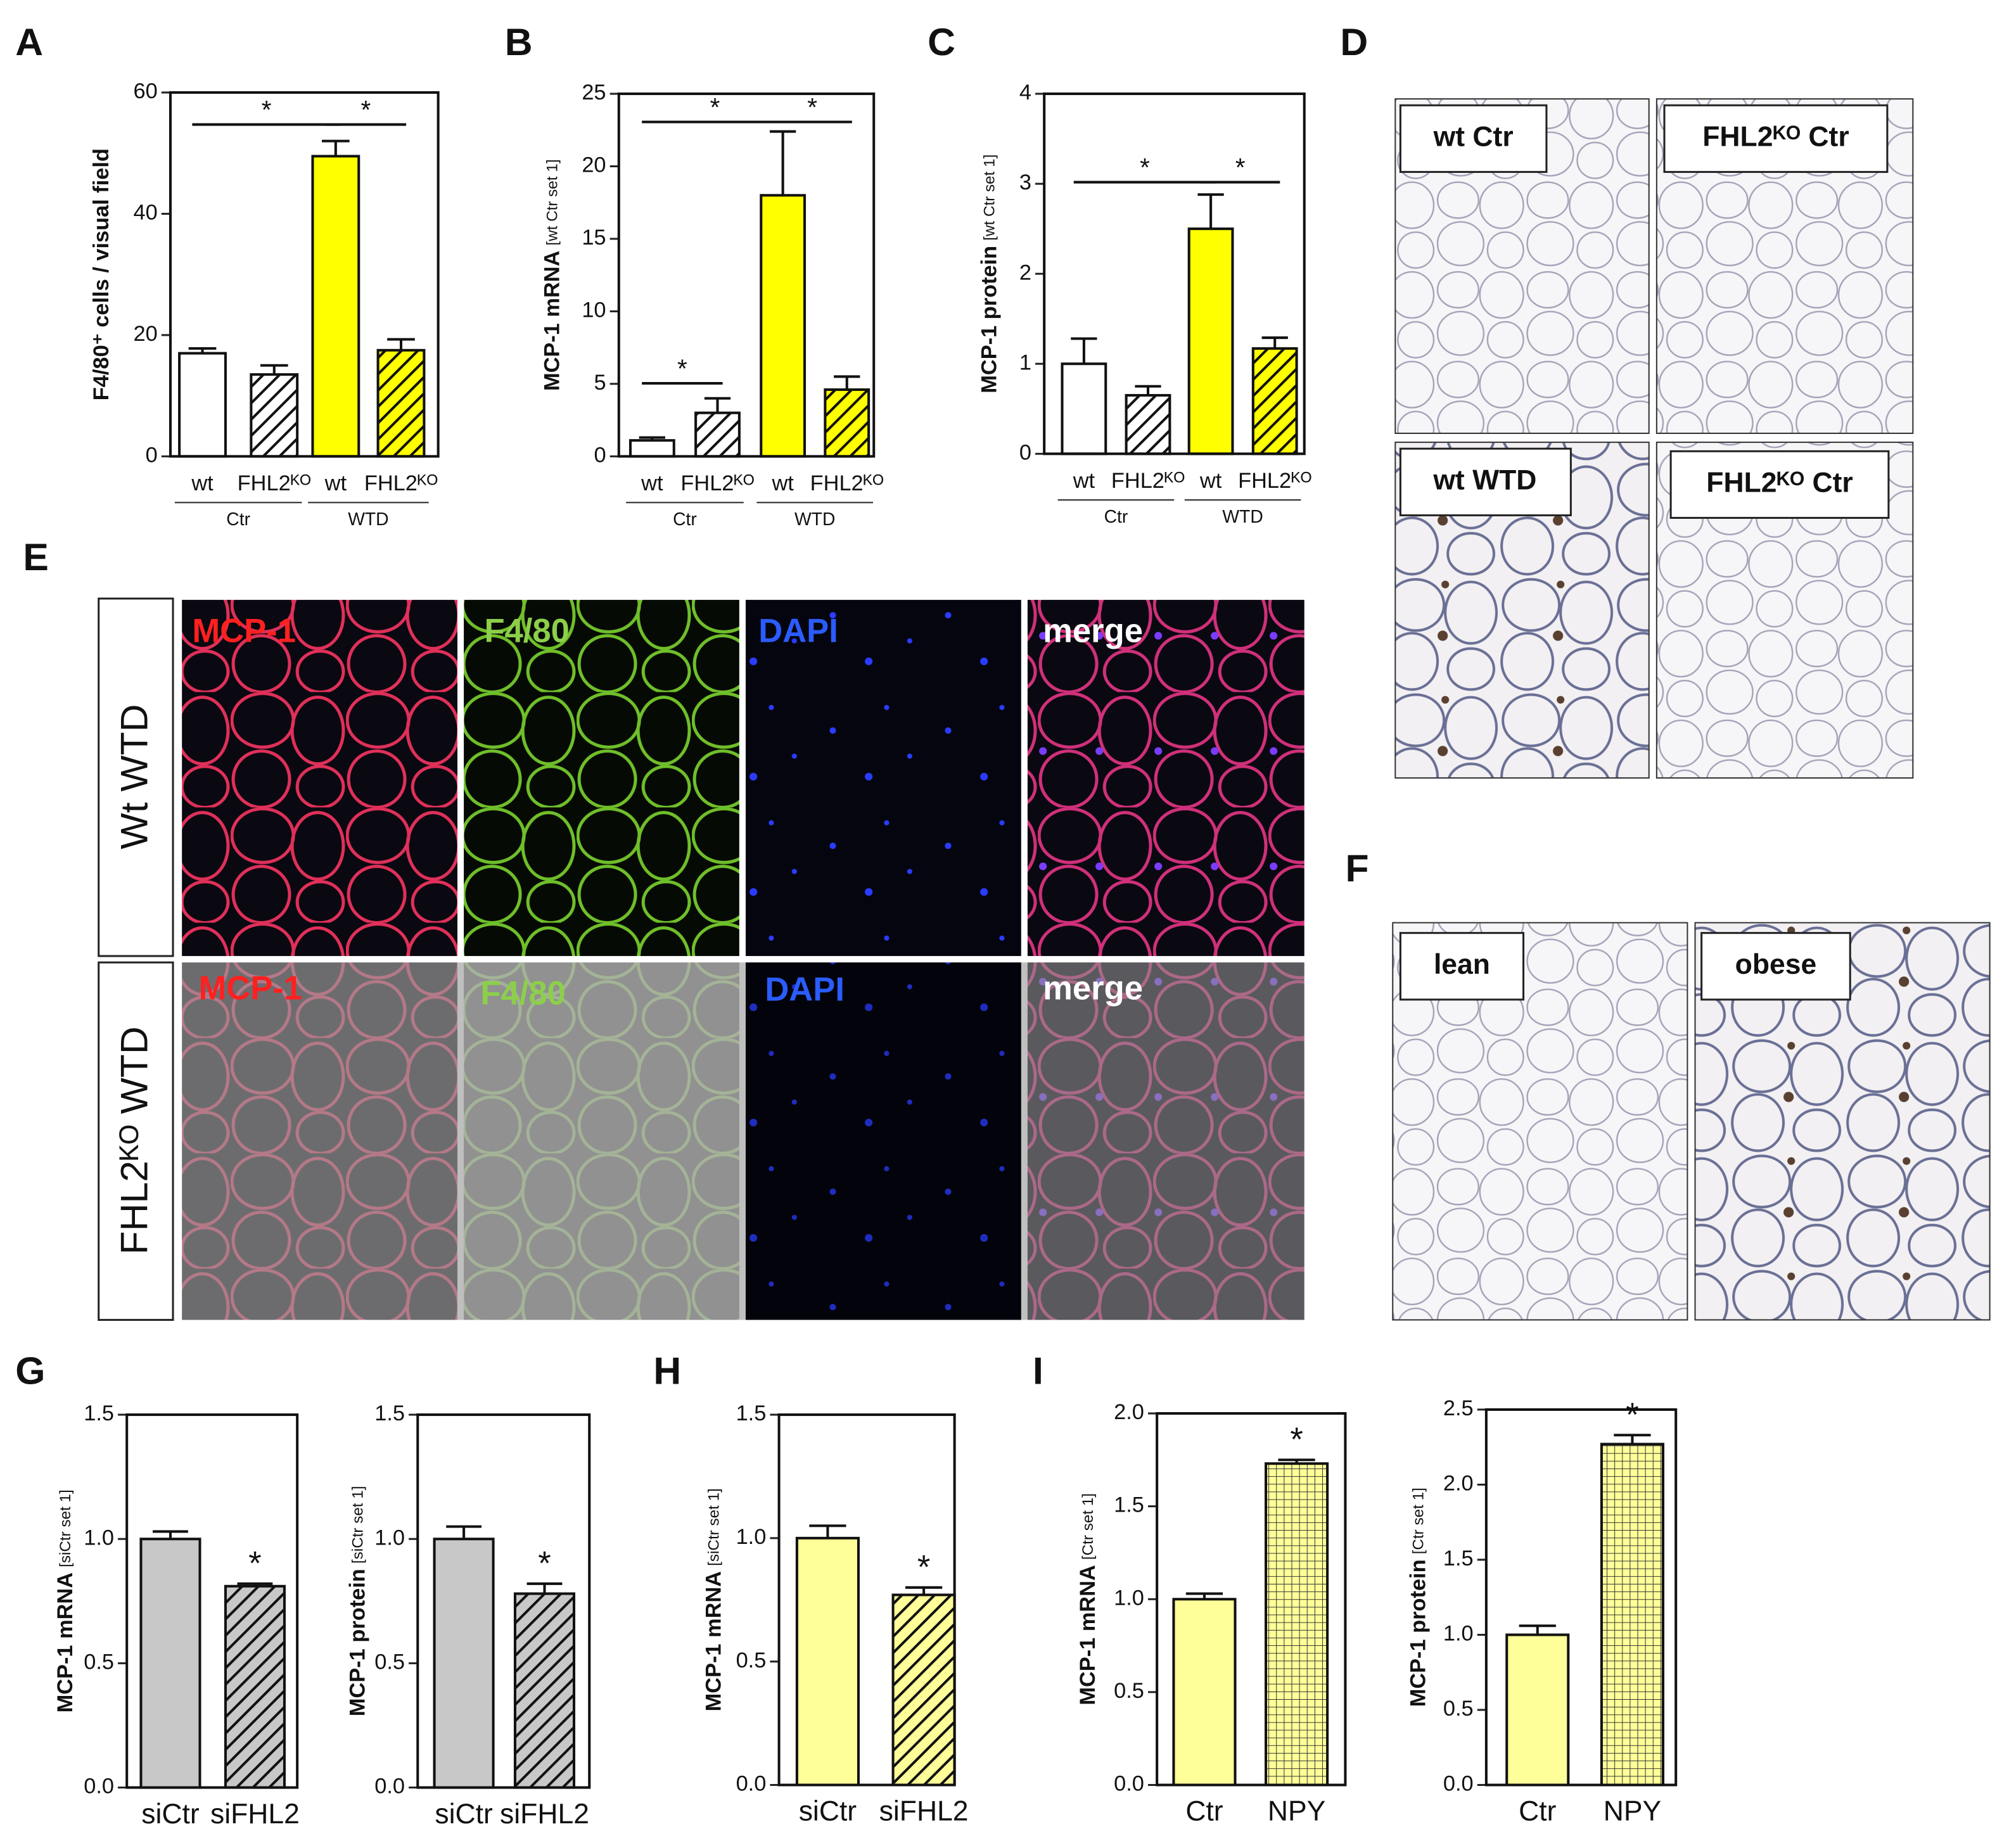  I want to click on panel-letter: F, so click(1356, 869).